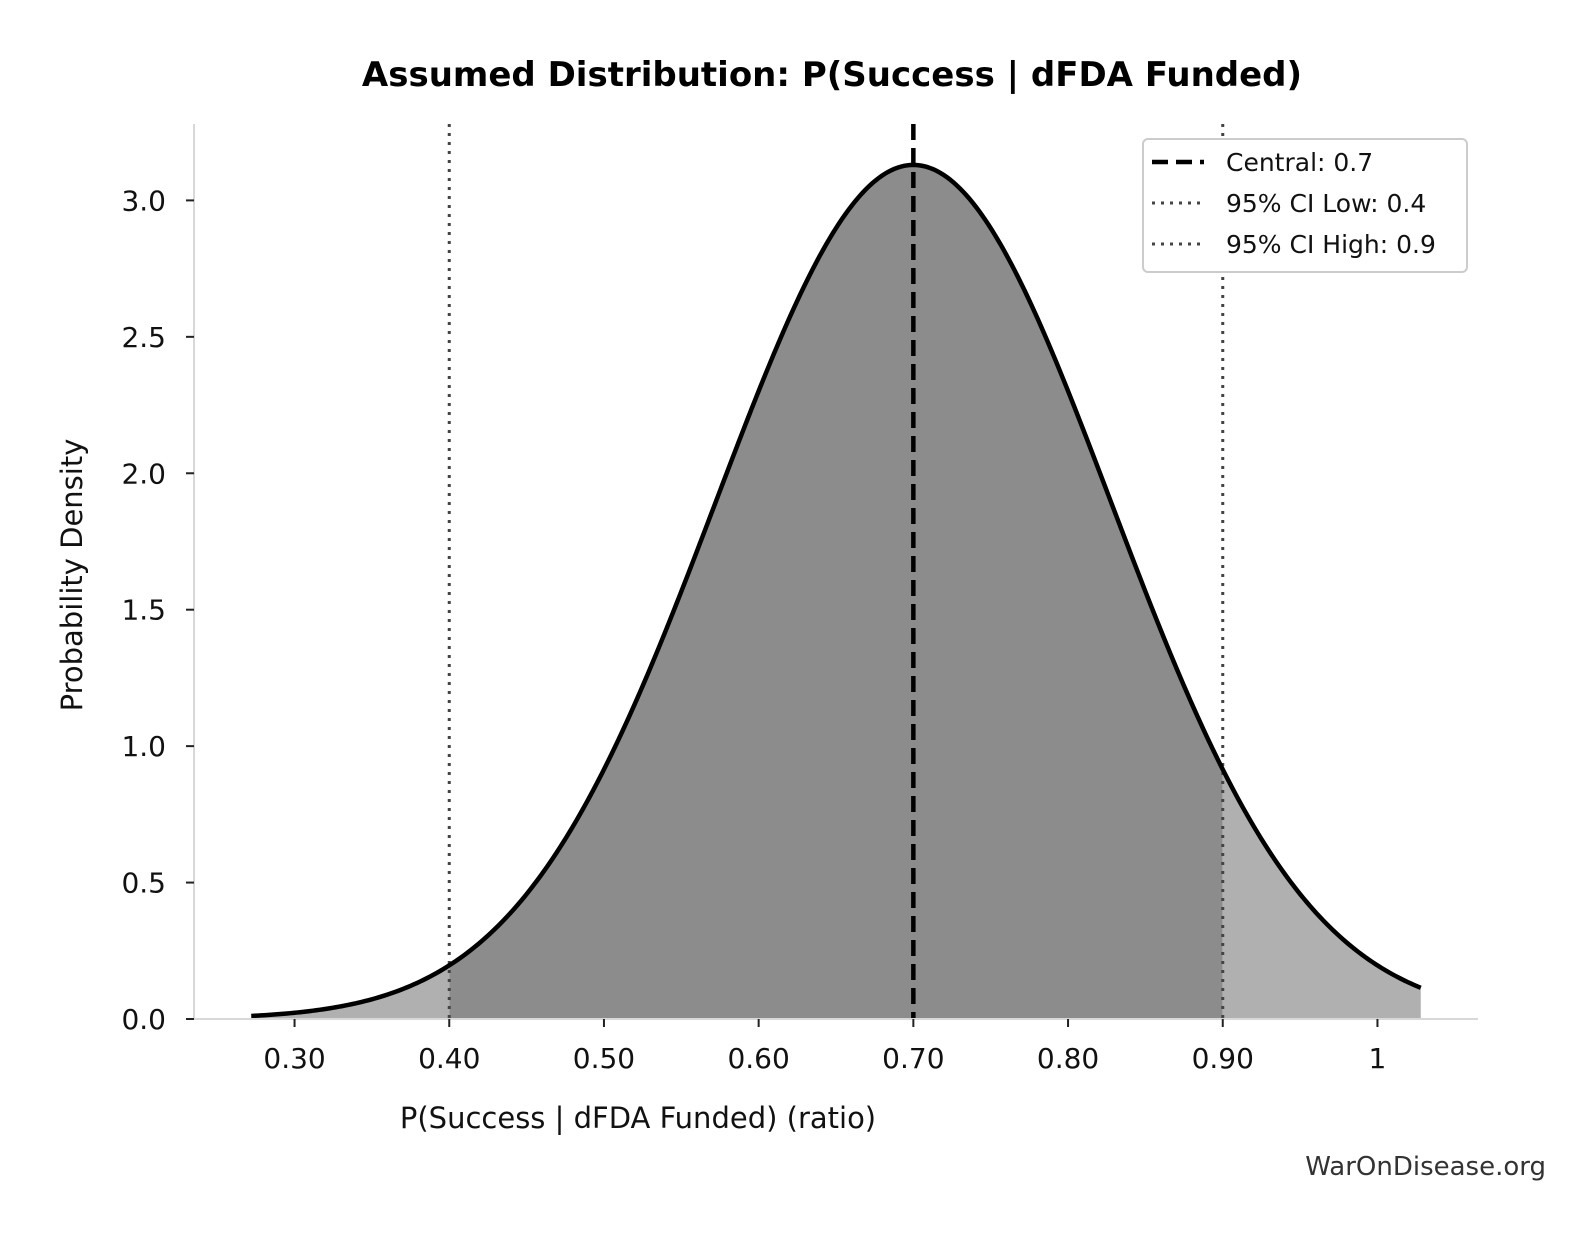  Describe the element at coordinates (294, 1058) in the screenshot. I see `x-tick-label: 0.30` at that location.